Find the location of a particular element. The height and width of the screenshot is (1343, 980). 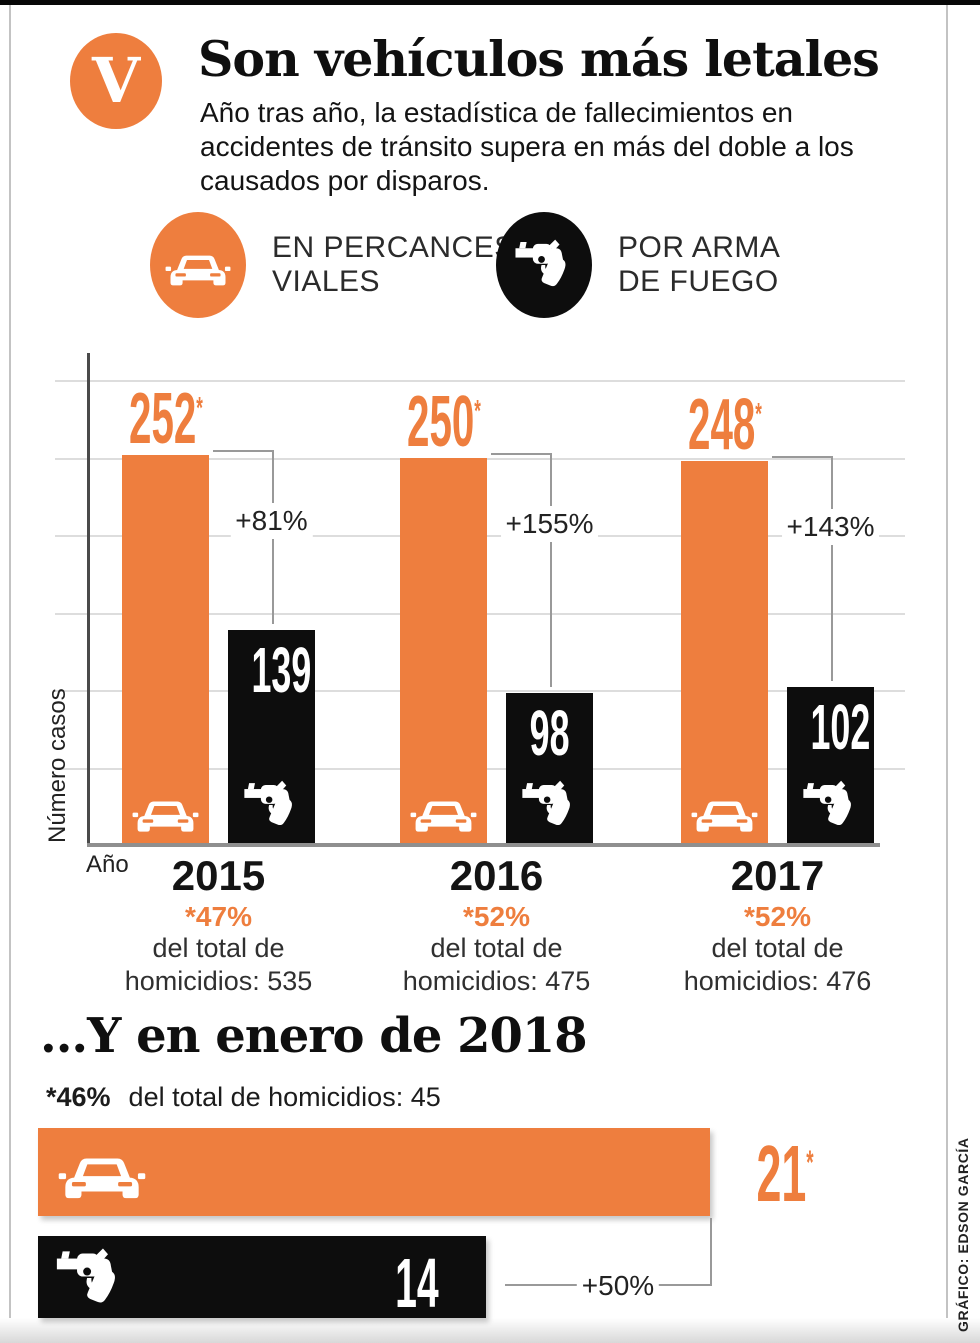

enero-bar-fuego: 14 is located at coordinates (262, 1277).